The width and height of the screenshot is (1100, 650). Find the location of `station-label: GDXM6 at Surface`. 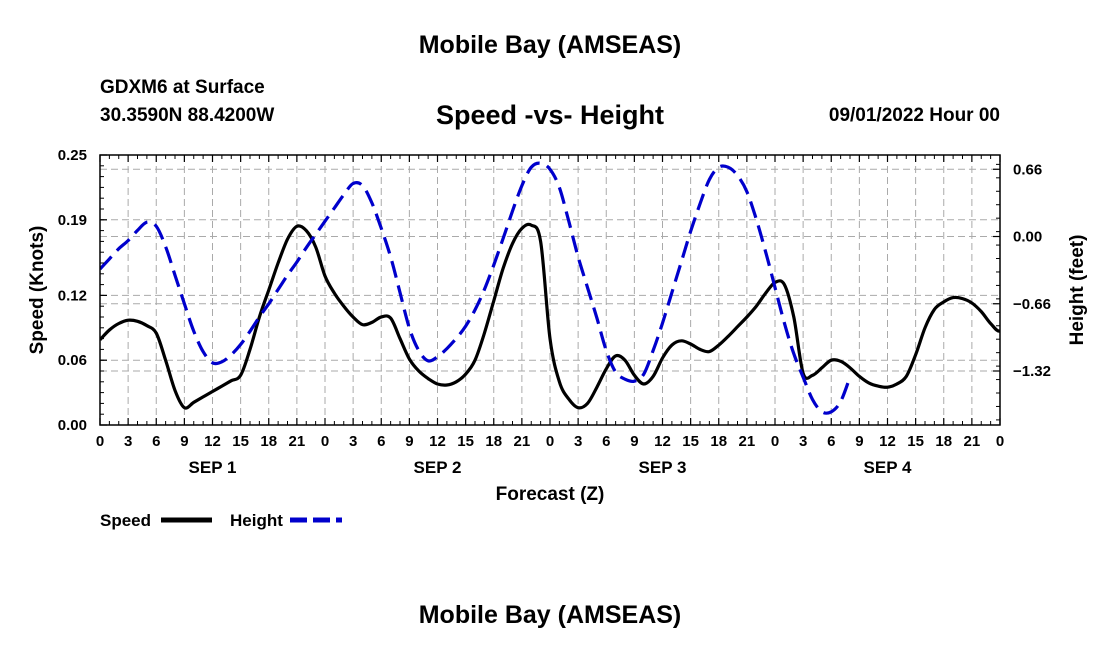

station-label: GDXM6 at Surface is located at coordinates (182, 87).